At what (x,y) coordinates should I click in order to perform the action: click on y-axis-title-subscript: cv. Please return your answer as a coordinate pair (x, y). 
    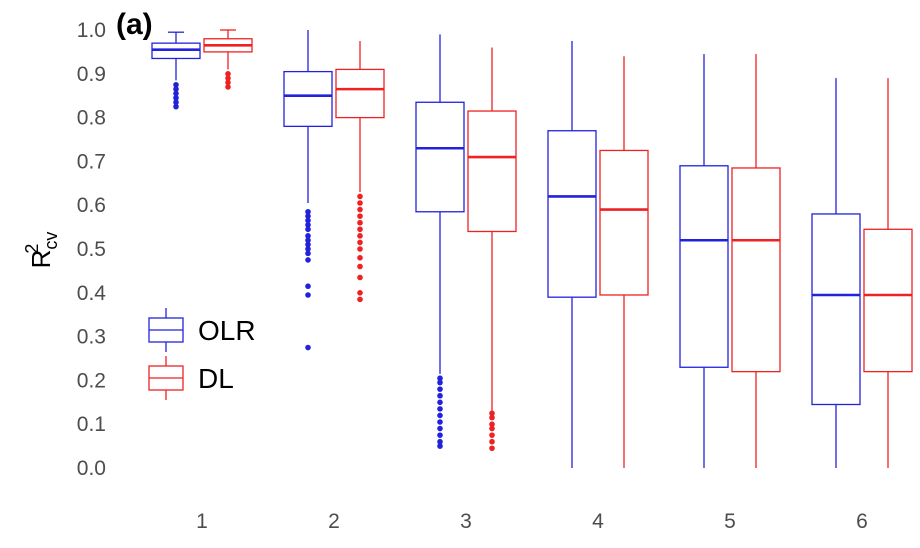
    Looking at the image, I should click on (51, 241).